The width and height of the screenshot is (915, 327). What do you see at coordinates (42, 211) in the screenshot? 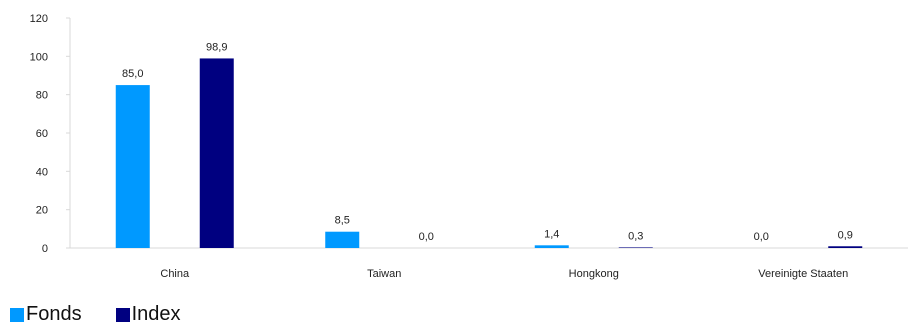
I see `y-tick-label: 20` at bounding box center [42, 211].